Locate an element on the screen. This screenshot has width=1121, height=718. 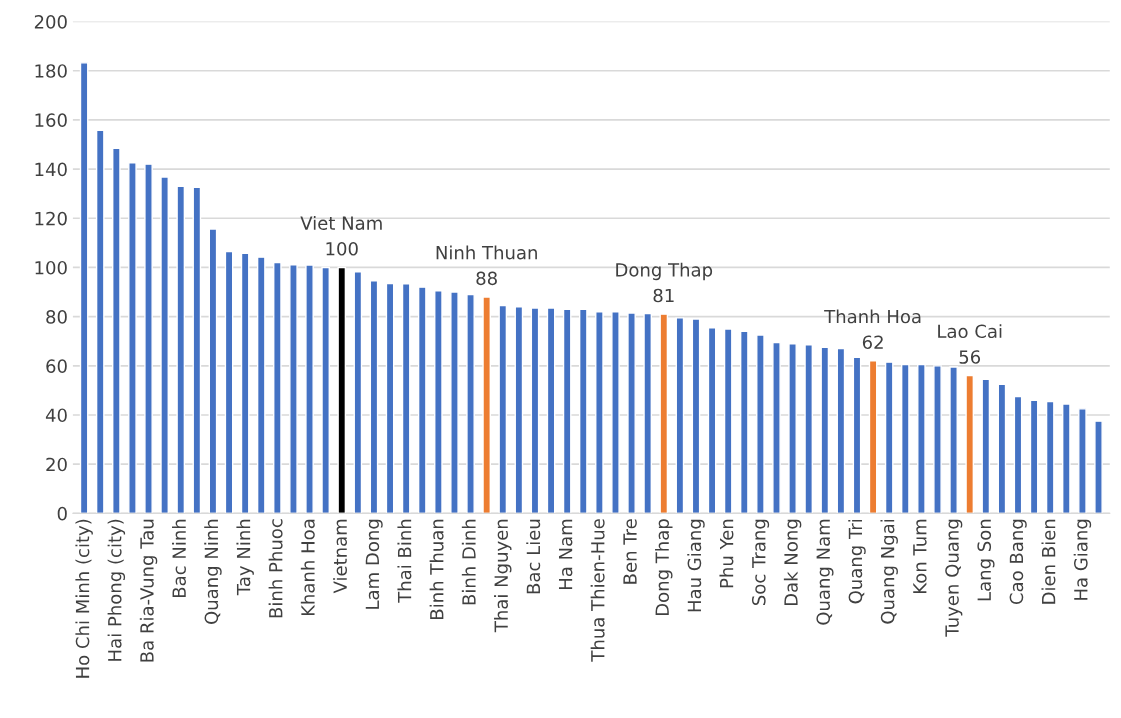
x-tick-label: Lam Dong is located at coordinates (374, 564).